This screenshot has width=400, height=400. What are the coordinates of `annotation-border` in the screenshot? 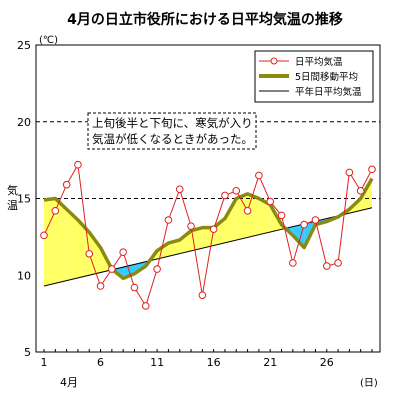 It's located at (172, 131).